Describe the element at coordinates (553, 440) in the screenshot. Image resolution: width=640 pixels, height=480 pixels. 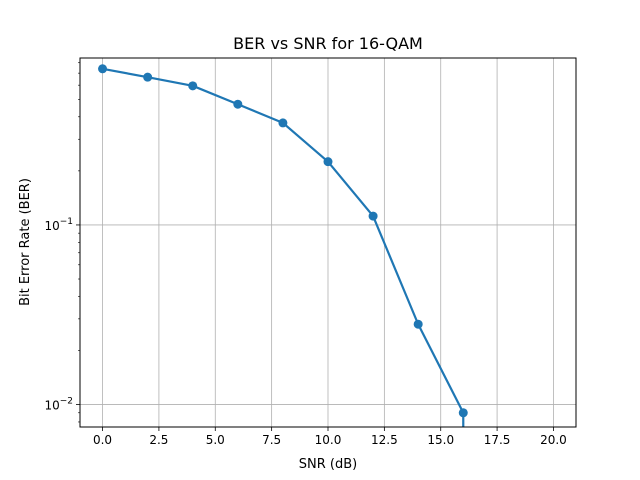
I see `x-tick-label: 20.0` at that location.